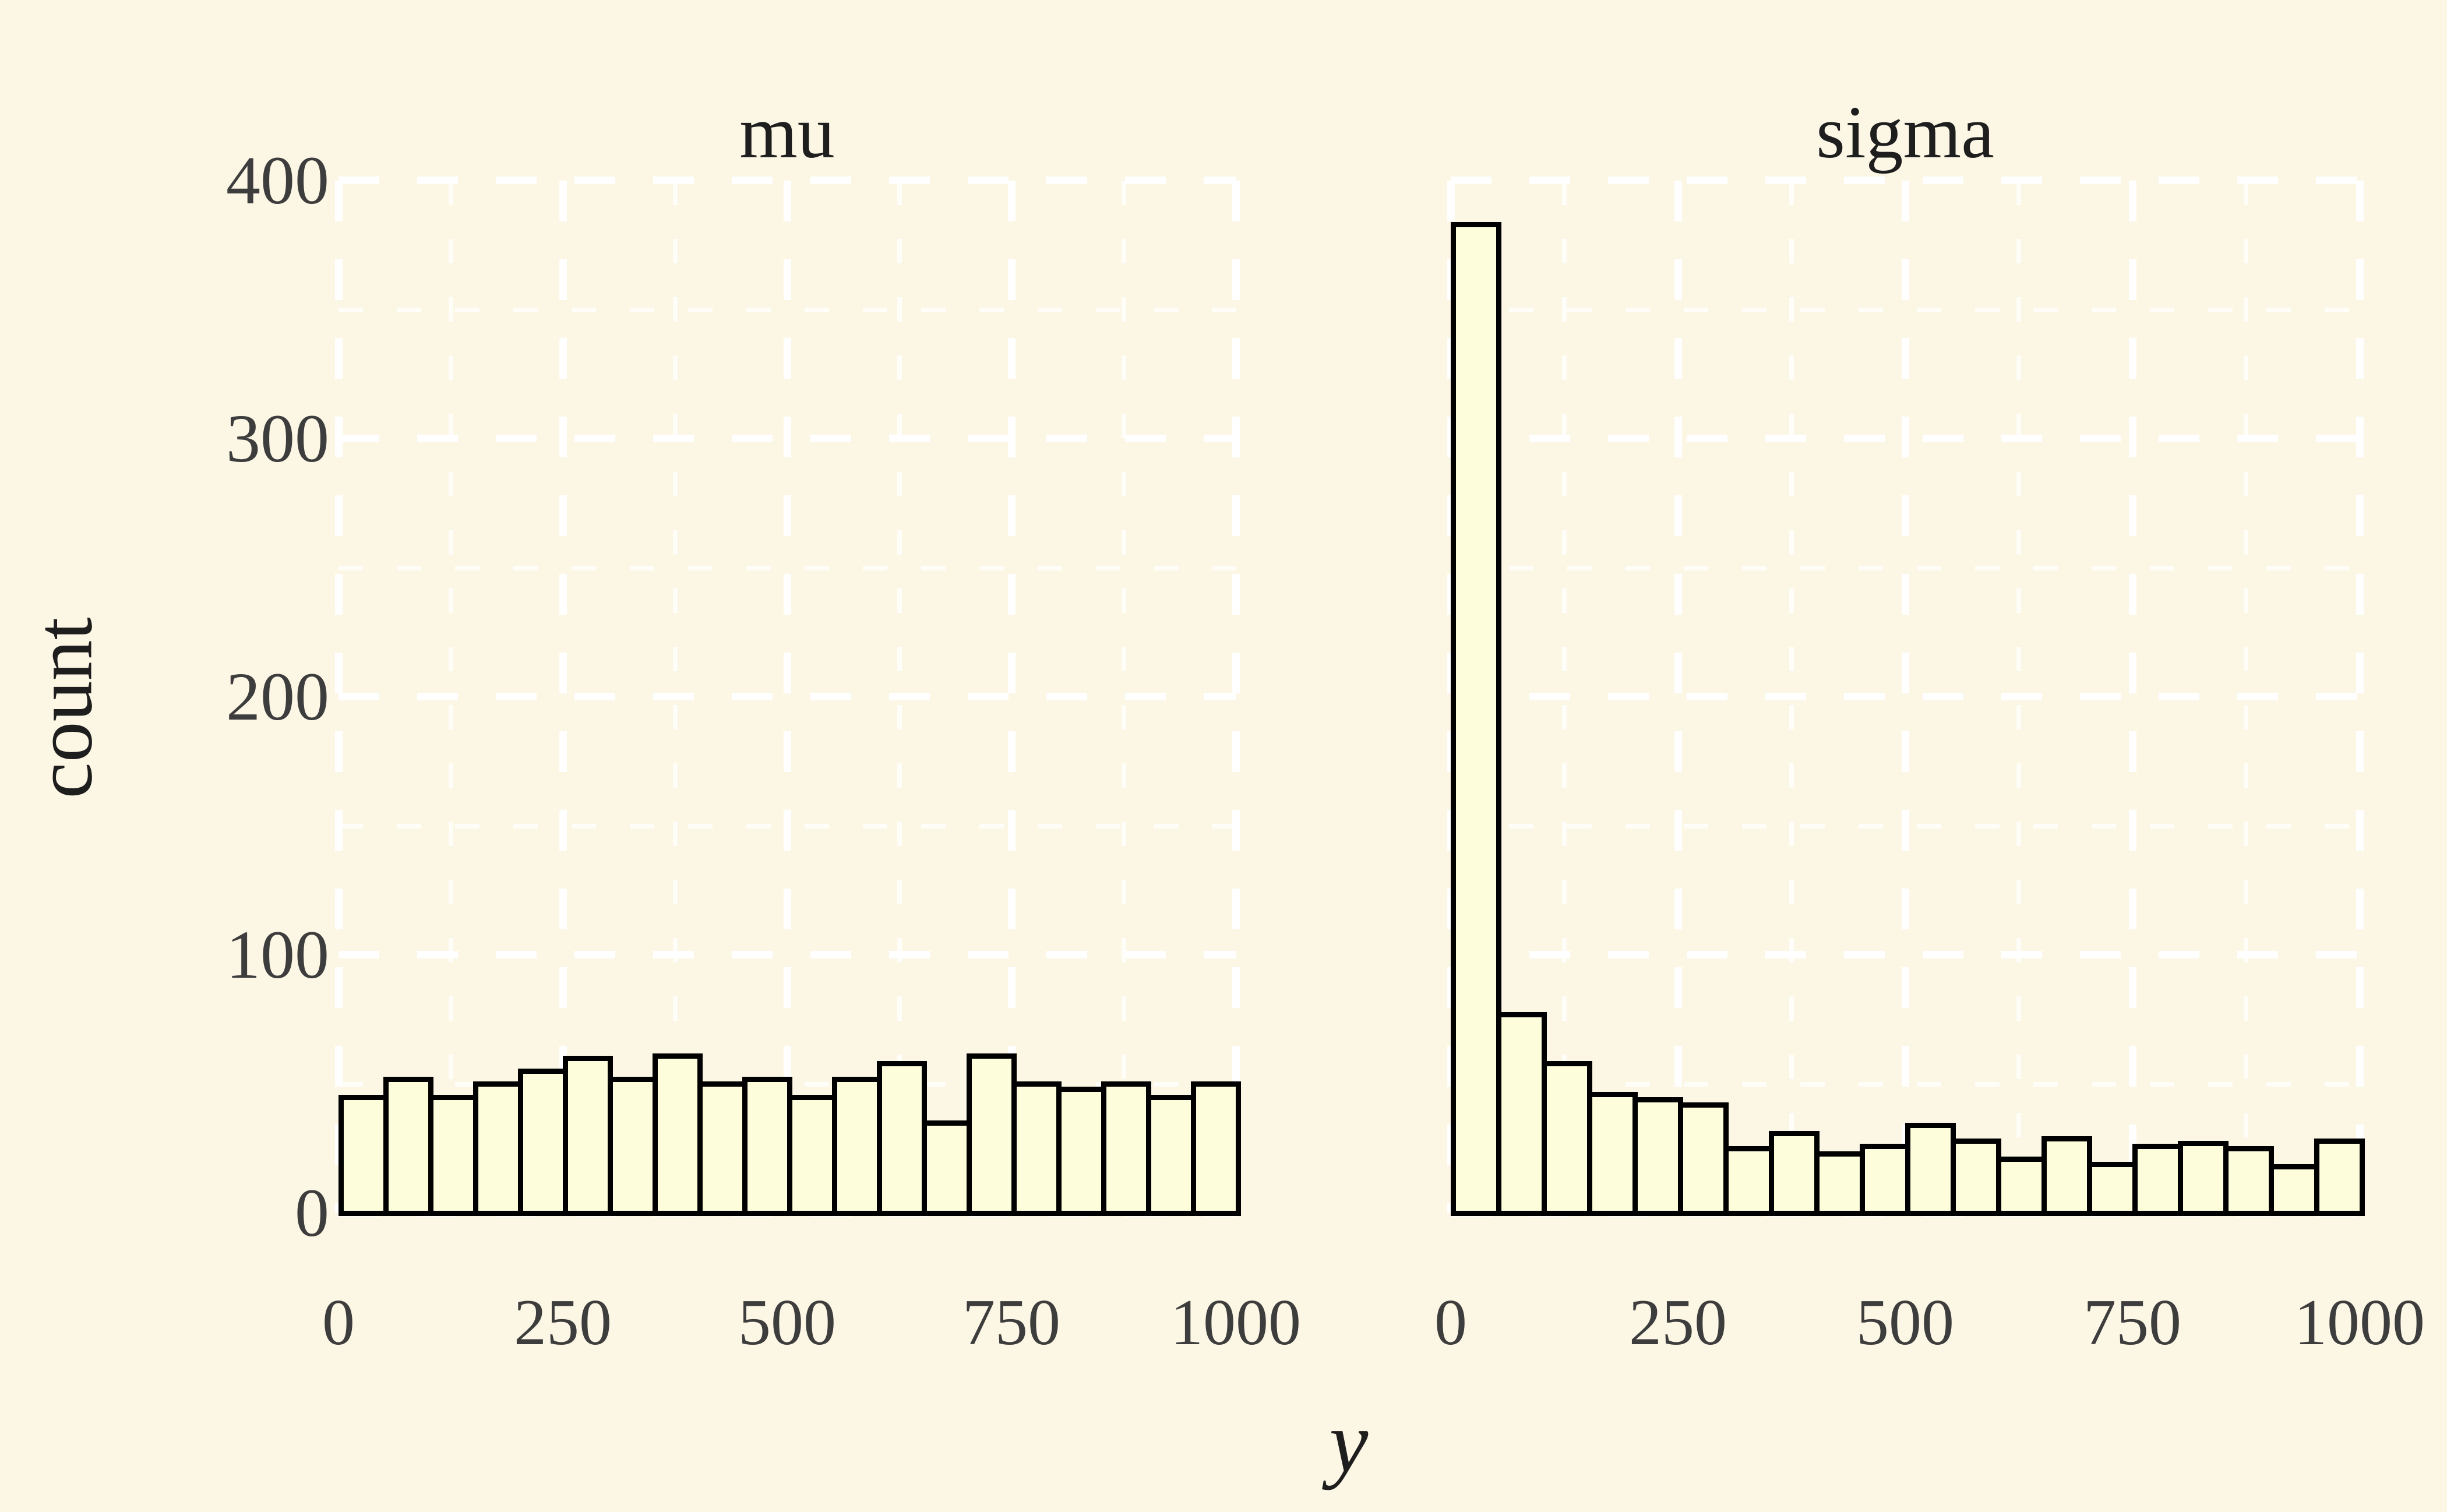 The width and height of the screenshot is (2447, 1512). Describe the element at coordinates (277, 955) in the screenshot. I see `y-axis-tick-label: 100` at that location.